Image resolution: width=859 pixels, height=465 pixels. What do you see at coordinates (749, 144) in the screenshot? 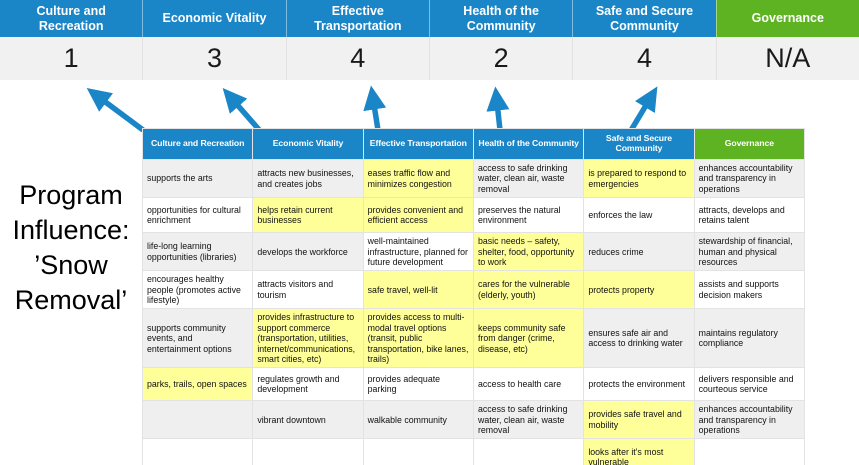
I see `matrix-header-governance: Governance` at bounding box center [749, 144].